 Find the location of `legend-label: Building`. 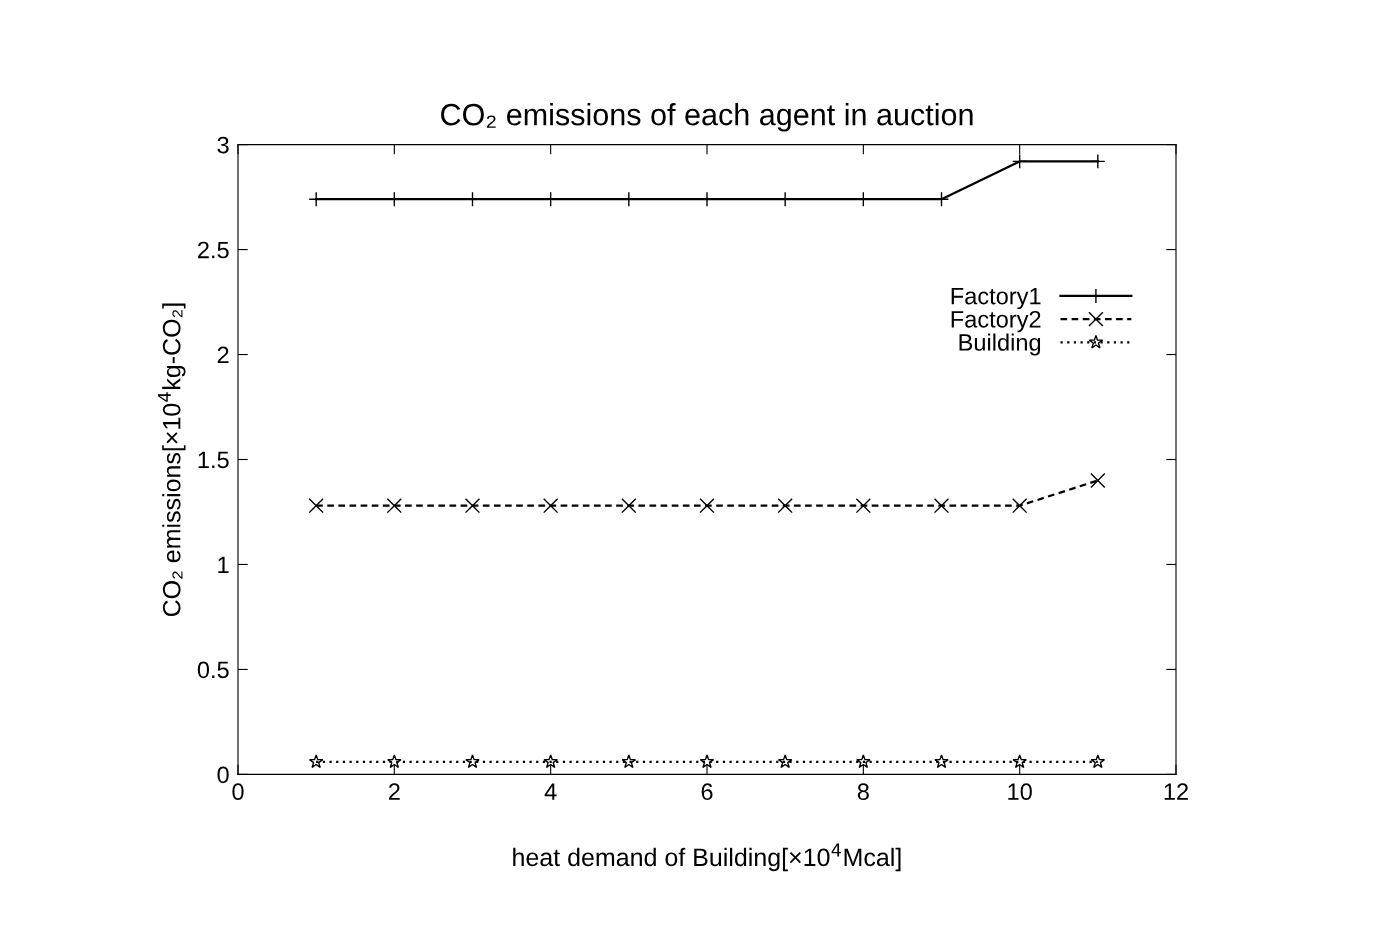

legend-label: Building is located at coordinates (1000, 344).